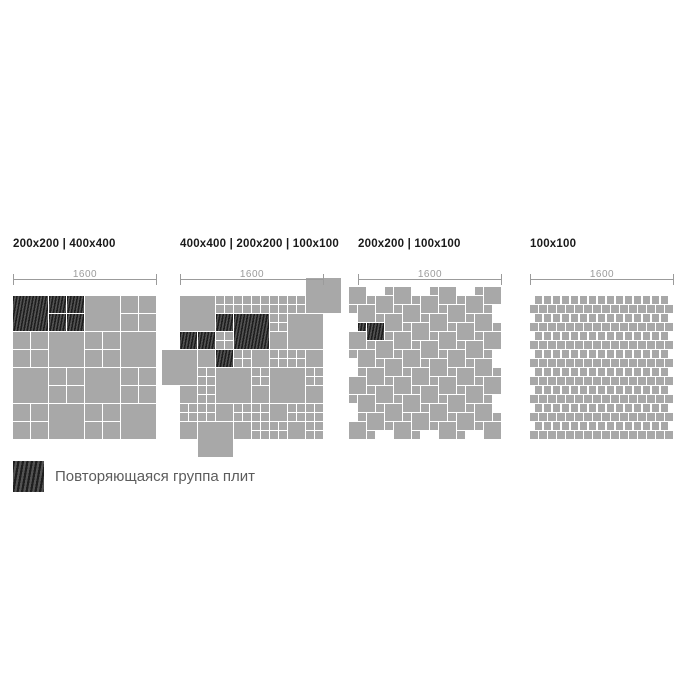 This screenshot has height=700, width=700. I want to click on dimension-tick-left, so click(358, 279).